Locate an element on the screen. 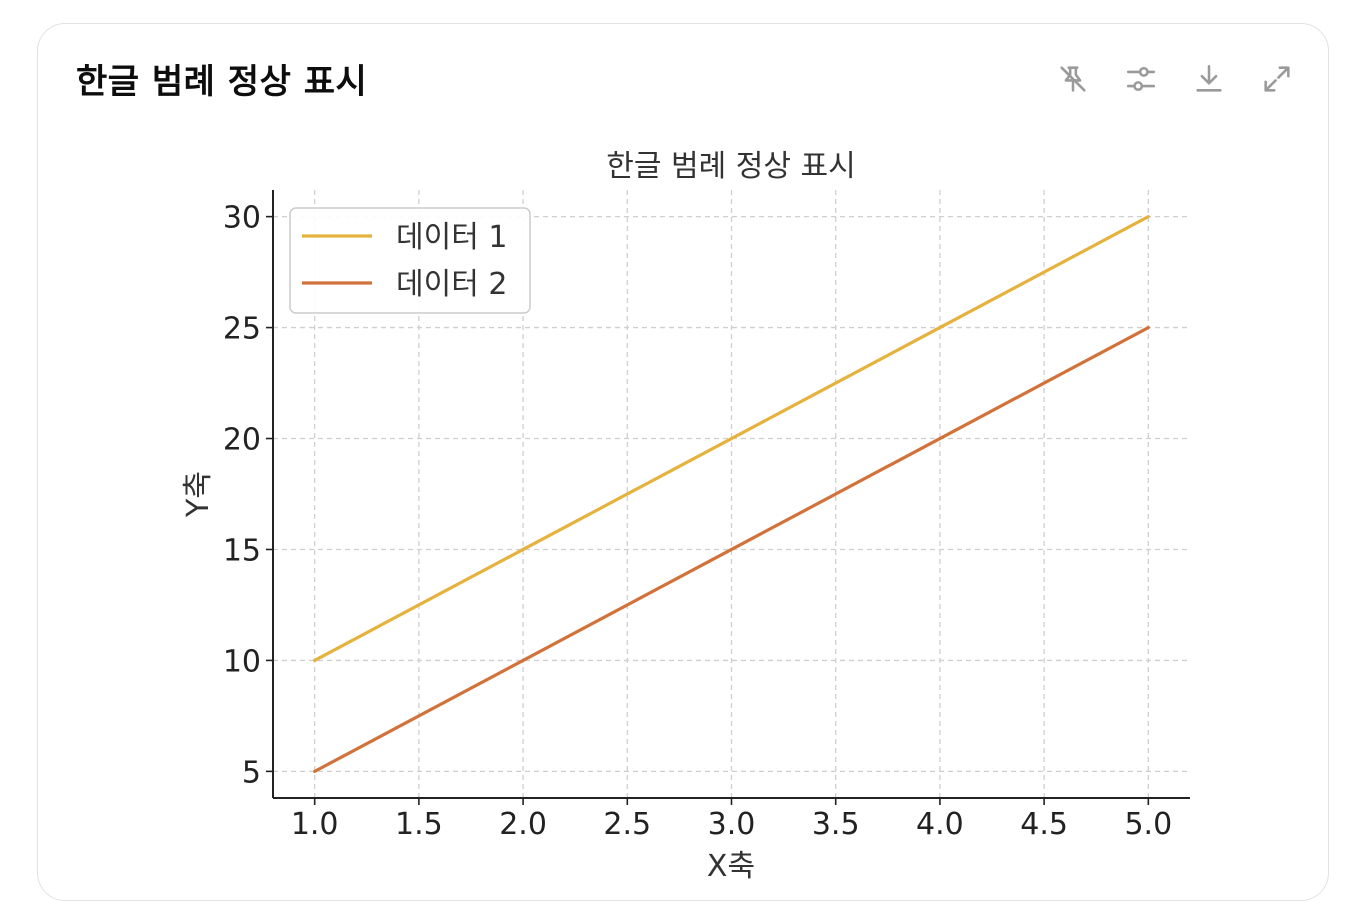 This screenshot has height=916, width=1358. x-tick-label: 1.5 is located at coordinates (419, 824).